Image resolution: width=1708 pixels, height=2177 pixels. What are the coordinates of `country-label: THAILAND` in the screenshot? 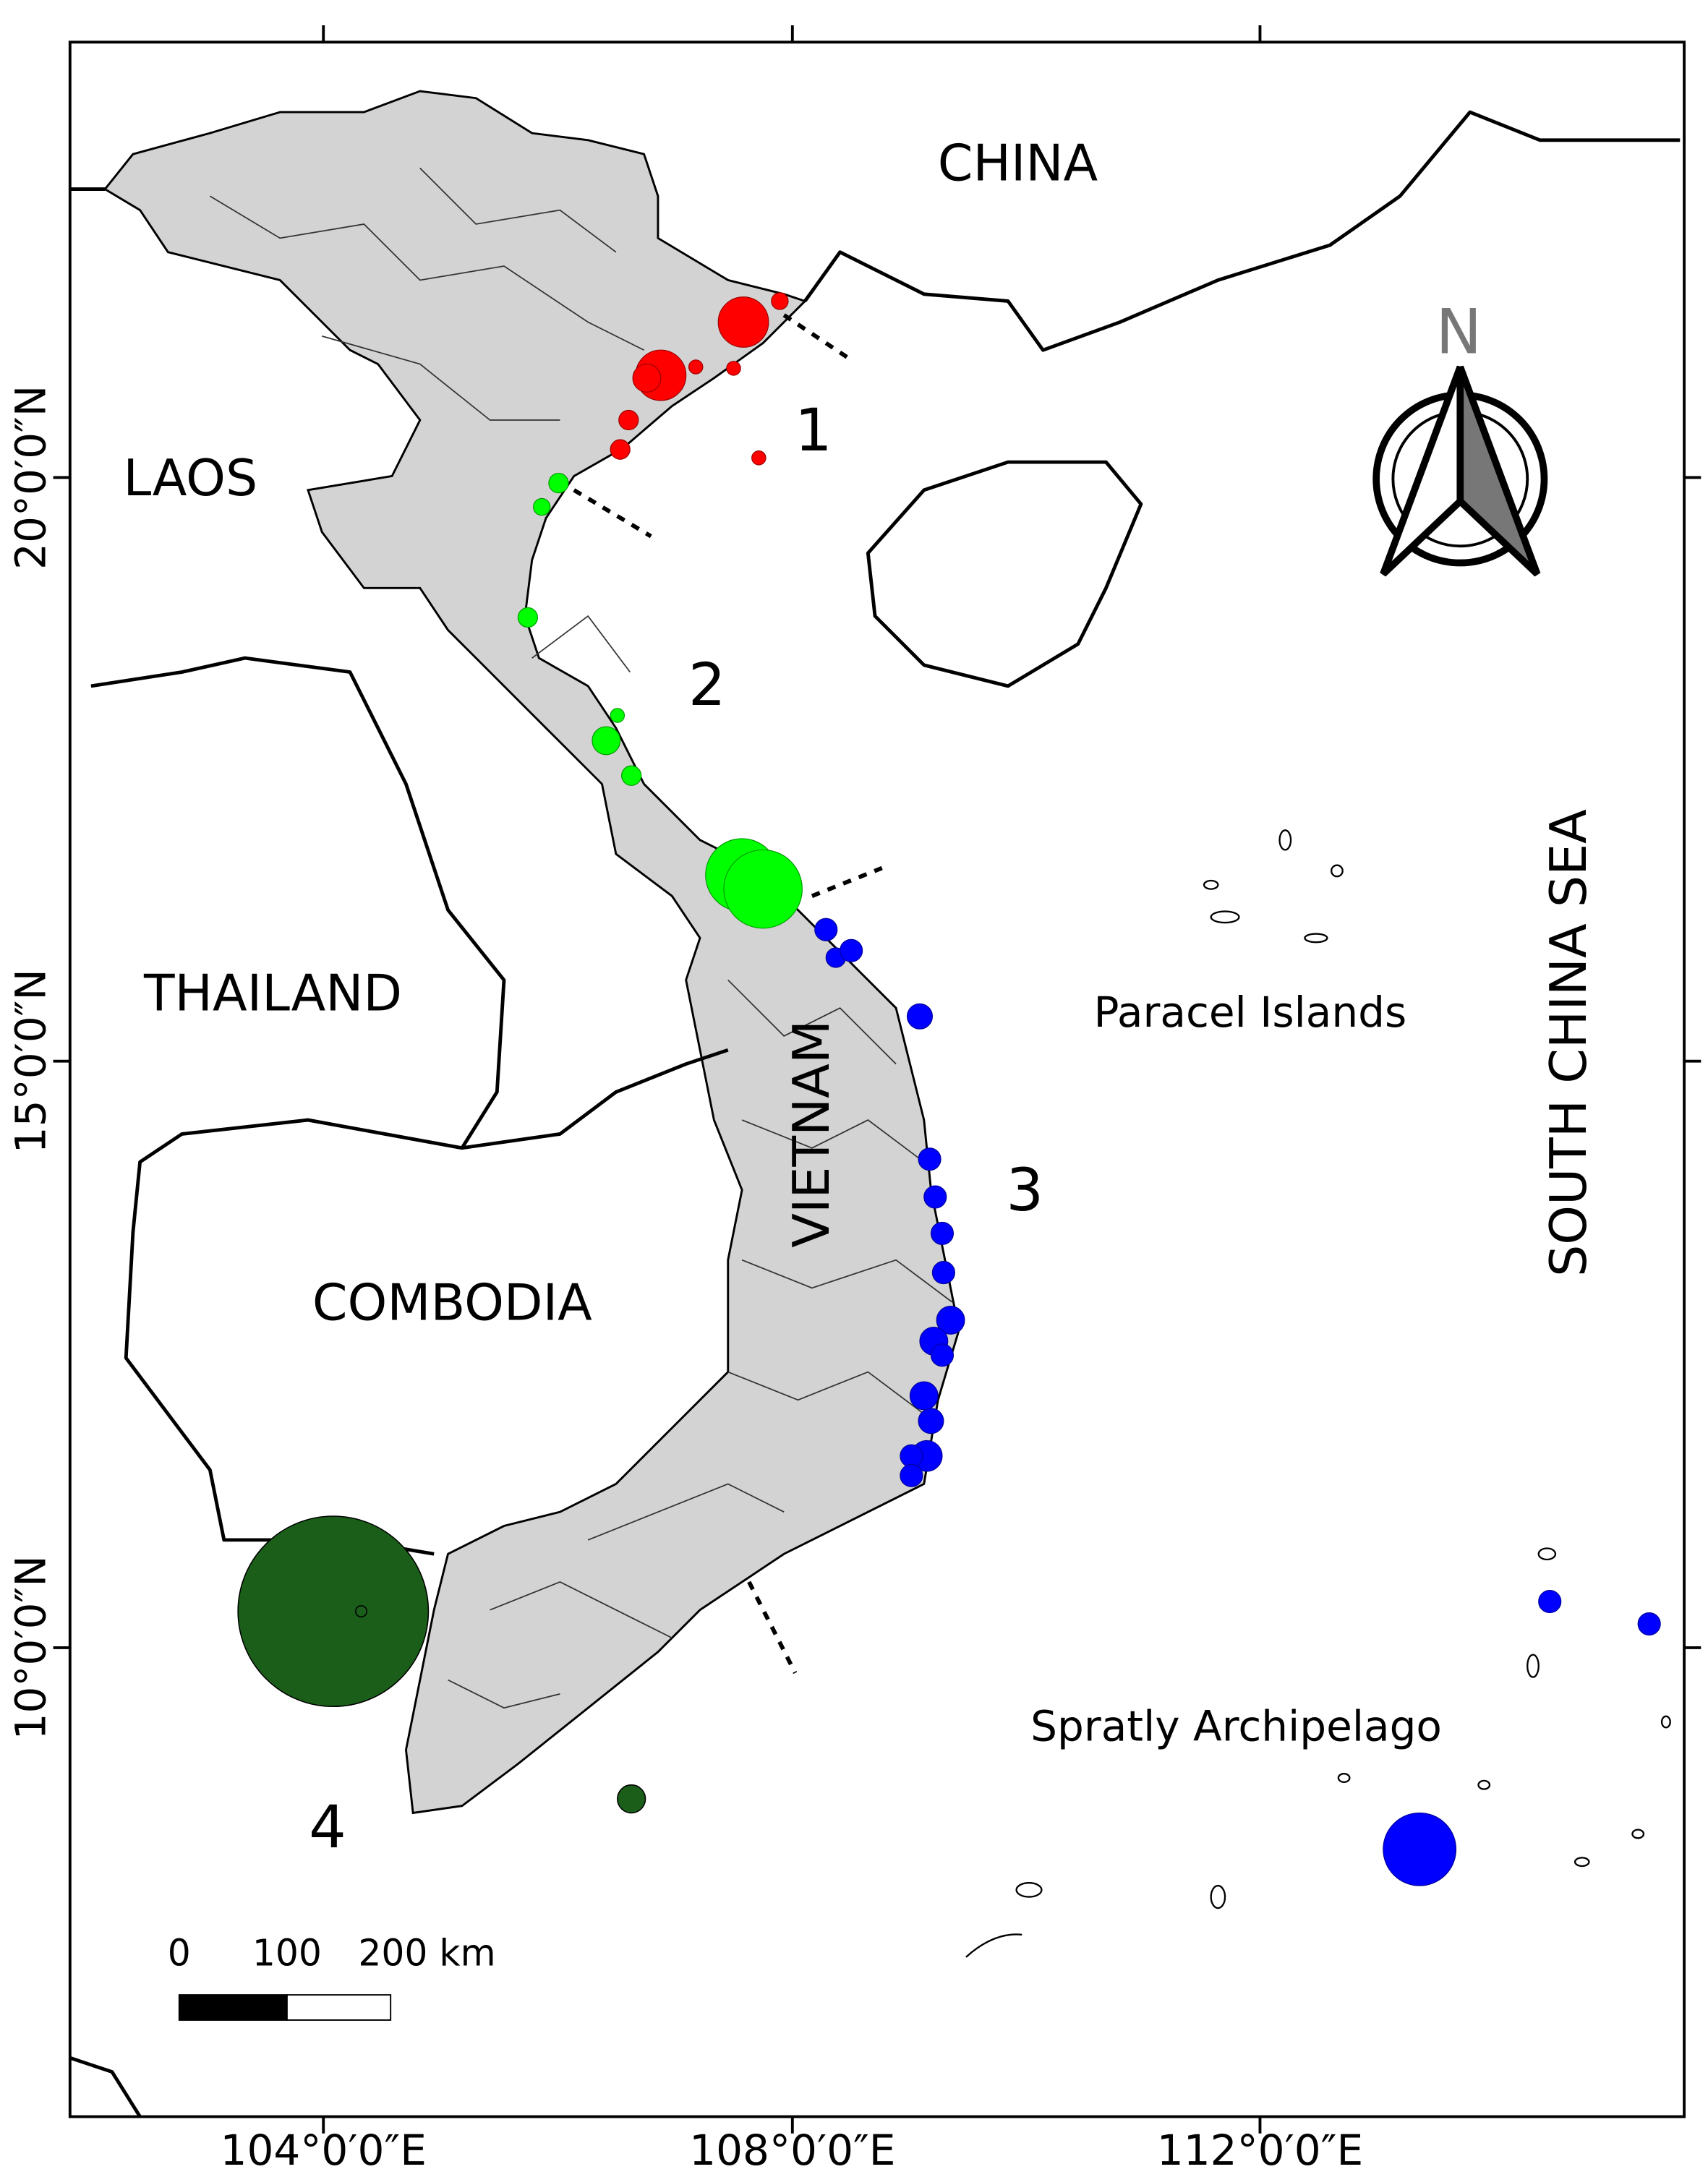 It's located at (273, 994).